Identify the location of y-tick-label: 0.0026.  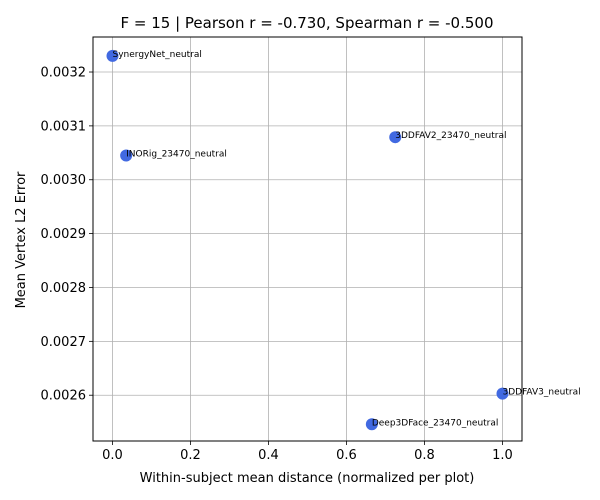
(64, 396).